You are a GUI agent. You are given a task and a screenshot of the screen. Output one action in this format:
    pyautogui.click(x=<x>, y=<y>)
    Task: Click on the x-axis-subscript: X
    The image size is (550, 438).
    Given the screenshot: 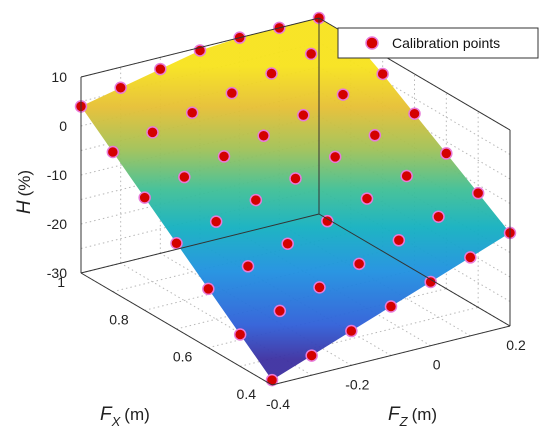 What is the action you would take?
    pyautogui.click(x=116, y=421)
    